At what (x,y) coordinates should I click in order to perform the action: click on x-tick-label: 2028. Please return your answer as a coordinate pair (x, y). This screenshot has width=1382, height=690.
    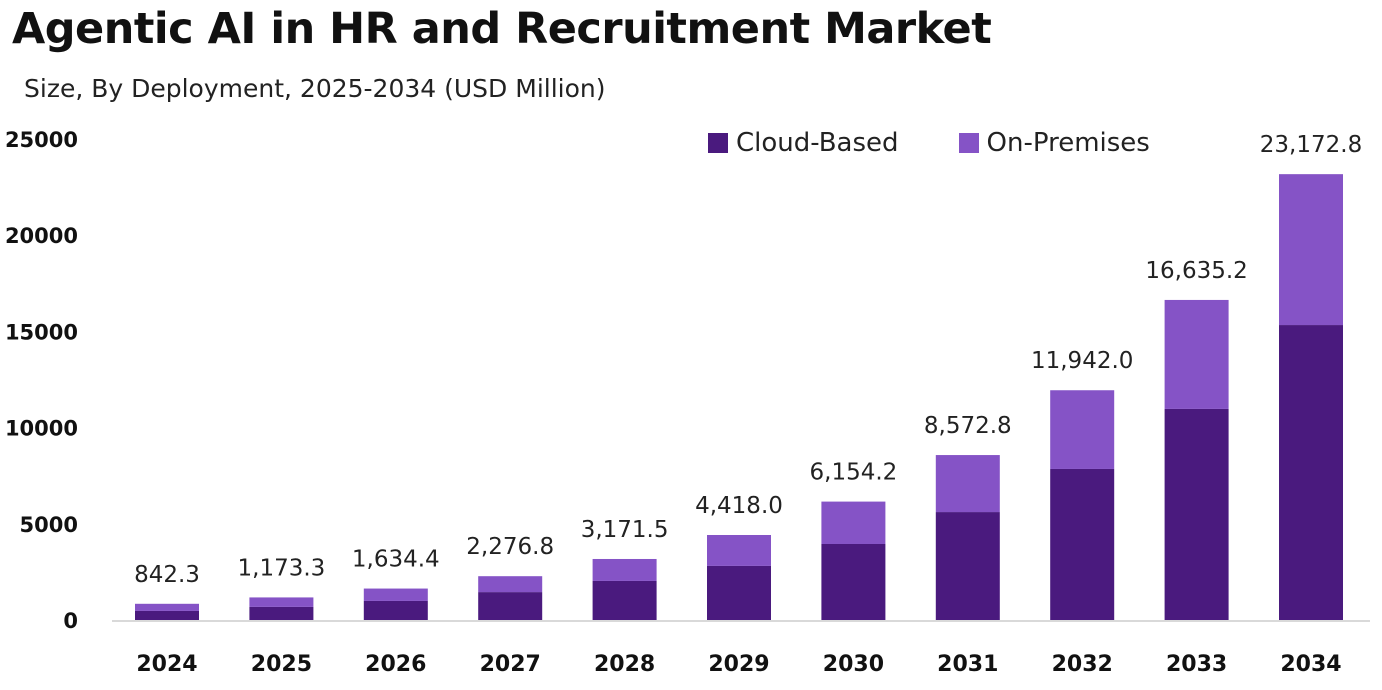
    Looking at the image, I should click on (624, 664).